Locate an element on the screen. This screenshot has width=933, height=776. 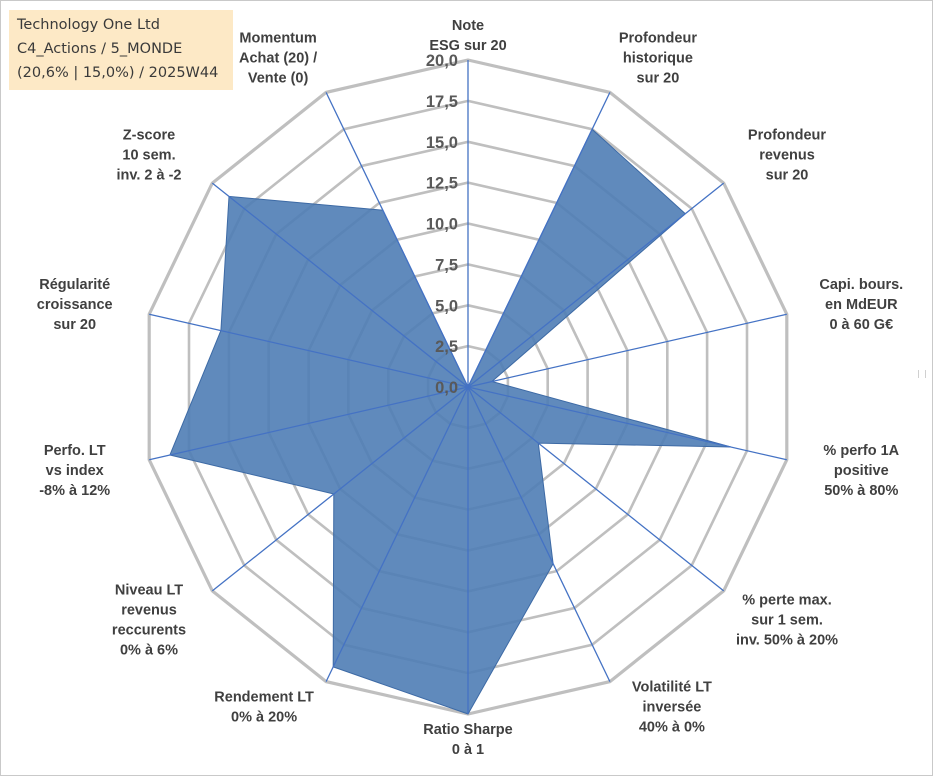
company-name: Technology One Ltd is located at coordinates (88, 25).